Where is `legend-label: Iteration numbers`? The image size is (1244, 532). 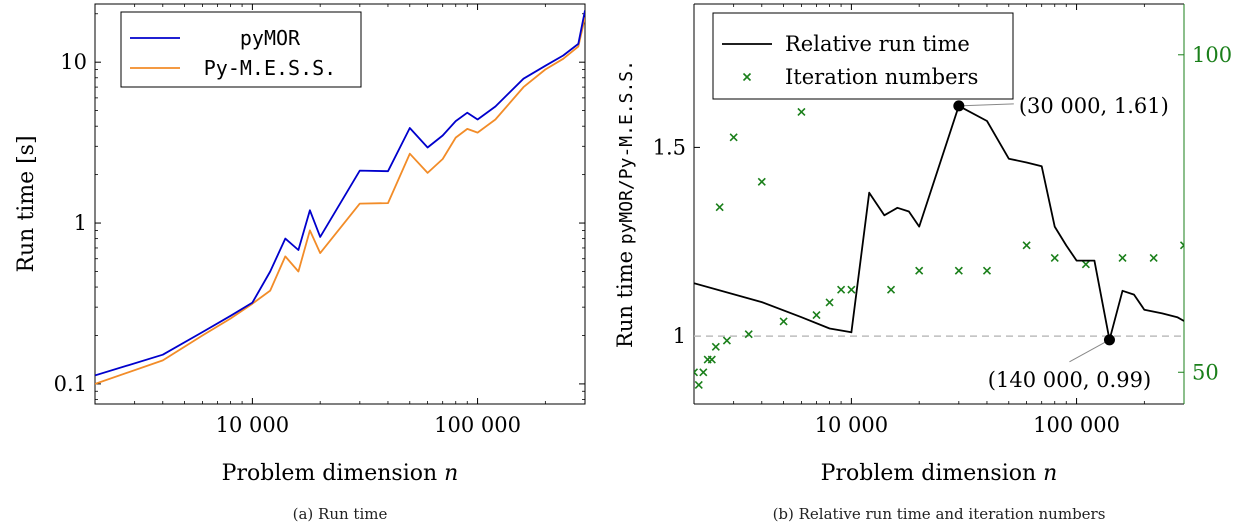
legend-label: Iteration numbers is located at coordinates (881, 77).